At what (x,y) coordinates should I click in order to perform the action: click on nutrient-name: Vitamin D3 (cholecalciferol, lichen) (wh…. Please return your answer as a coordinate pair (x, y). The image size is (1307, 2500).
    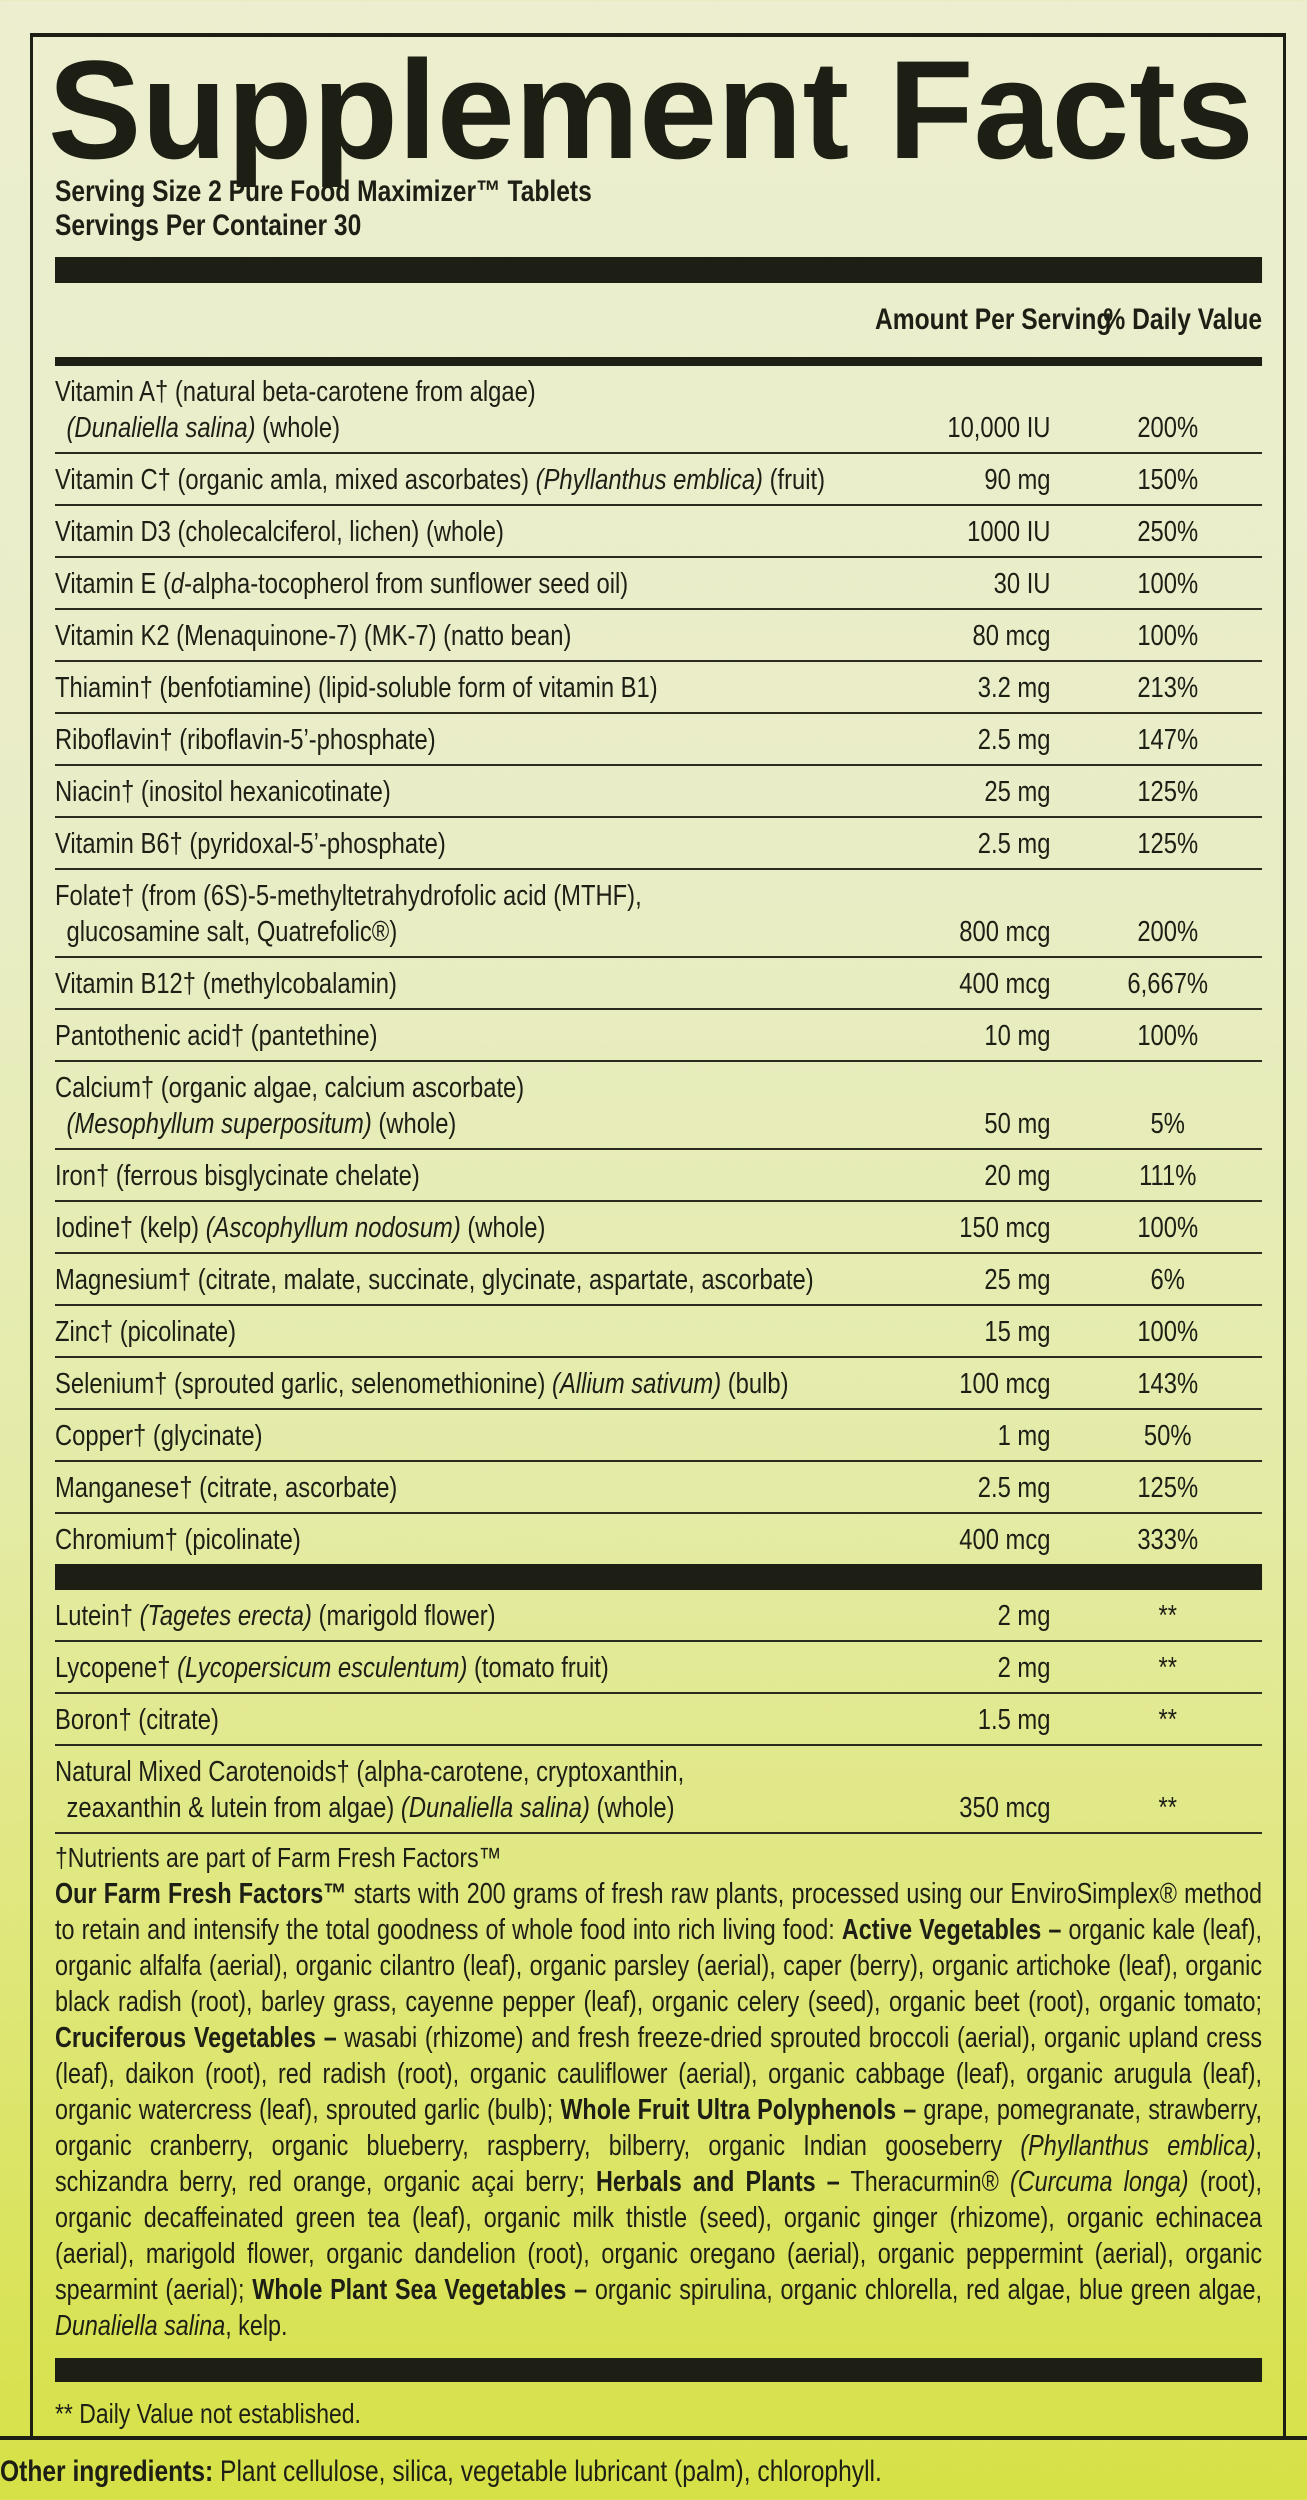
    Looking at the image, I should click on (462, 532).